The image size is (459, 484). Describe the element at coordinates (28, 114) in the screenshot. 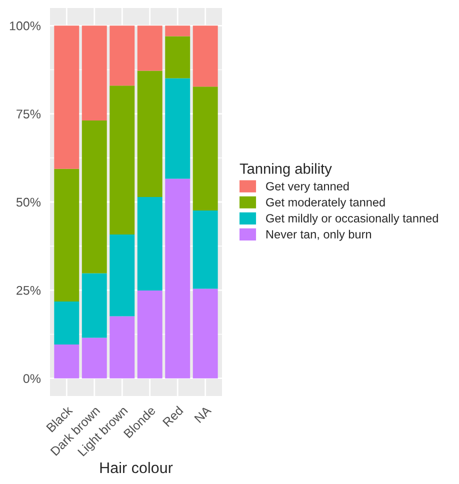

I see `y-tick-label: 75%` at that location.